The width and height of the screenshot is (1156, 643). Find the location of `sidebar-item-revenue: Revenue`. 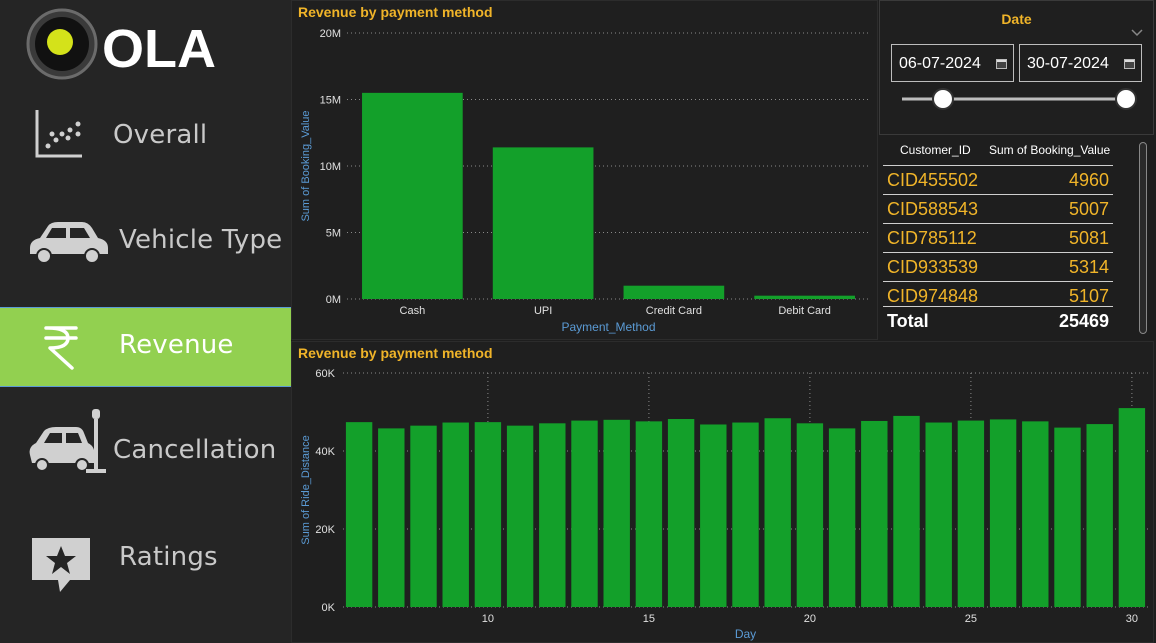

sidebar-item-revenue: Revenue is located at coordinates (145, 347).